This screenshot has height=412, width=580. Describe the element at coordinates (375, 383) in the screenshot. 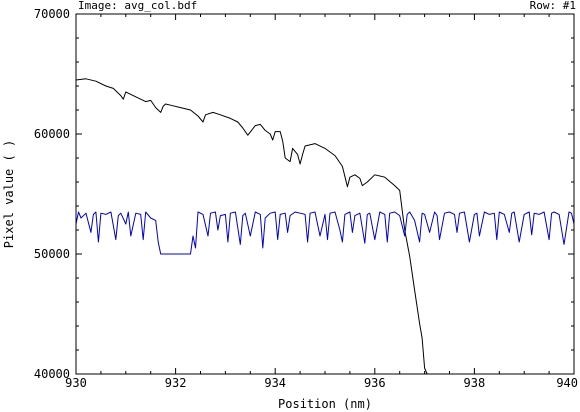

I see `x-tick-label: 936` at that location.